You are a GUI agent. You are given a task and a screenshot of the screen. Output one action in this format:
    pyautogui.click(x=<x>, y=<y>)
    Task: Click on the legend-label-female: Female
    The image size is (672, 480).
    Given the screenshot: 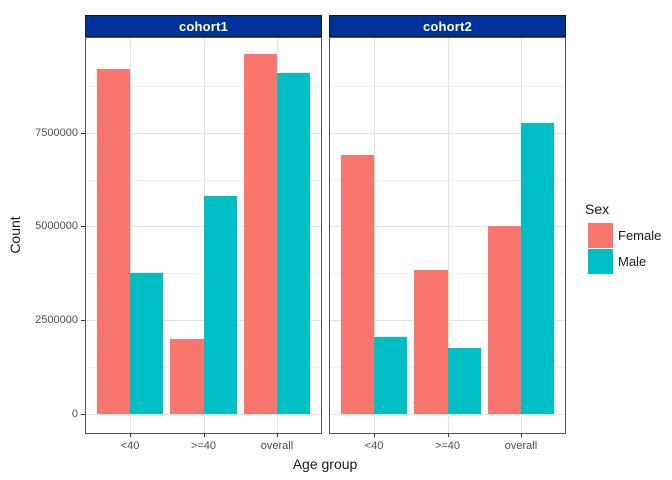 What is the action you would take?
    pyautogui.click(x=640, y=235)
    